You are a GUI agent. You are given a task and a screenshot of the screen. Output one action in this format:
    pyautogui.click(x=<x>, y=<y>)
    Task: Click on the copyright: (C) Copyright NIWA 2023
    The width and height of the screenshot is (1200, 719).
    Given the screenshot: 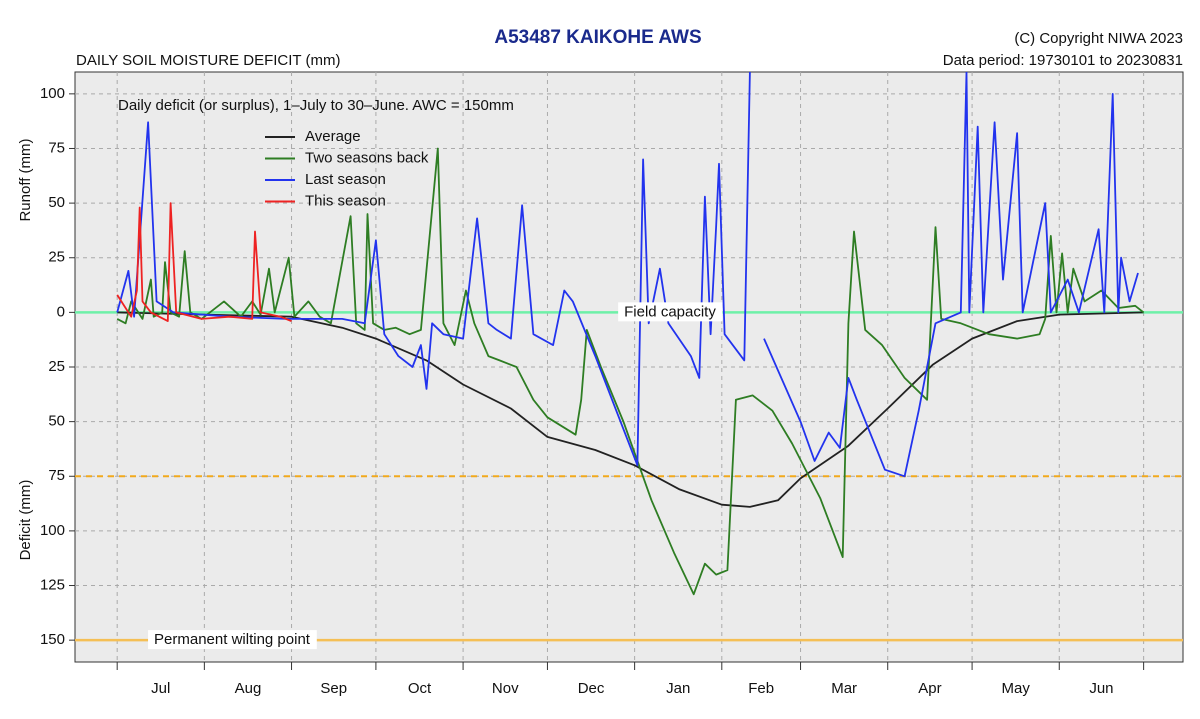 What is the action you would take?
    pyautogui.click(x=1098, y=38)
    